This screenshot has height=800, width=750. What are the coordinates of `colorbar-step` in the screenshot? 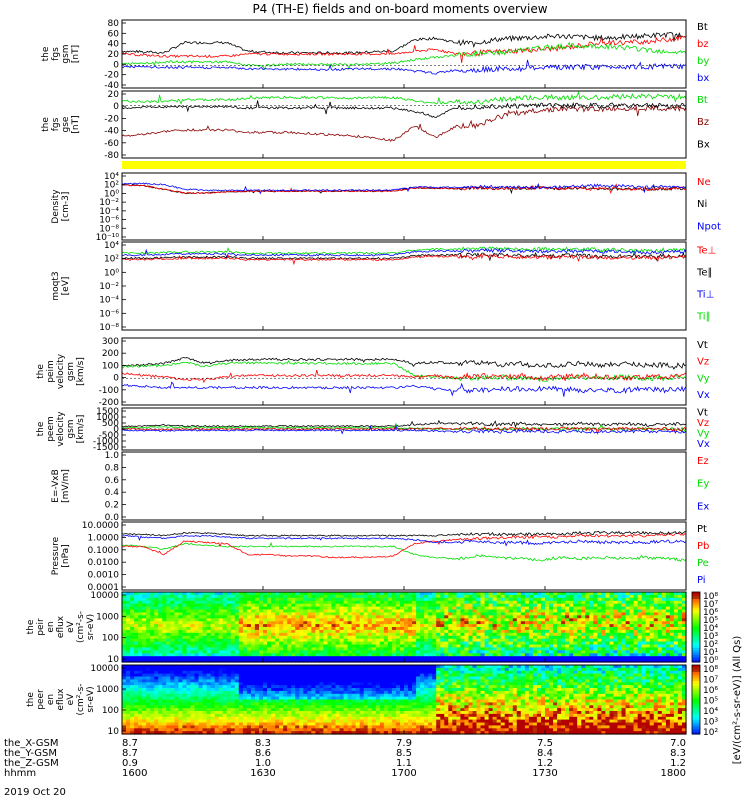 It's located at (696, 659).